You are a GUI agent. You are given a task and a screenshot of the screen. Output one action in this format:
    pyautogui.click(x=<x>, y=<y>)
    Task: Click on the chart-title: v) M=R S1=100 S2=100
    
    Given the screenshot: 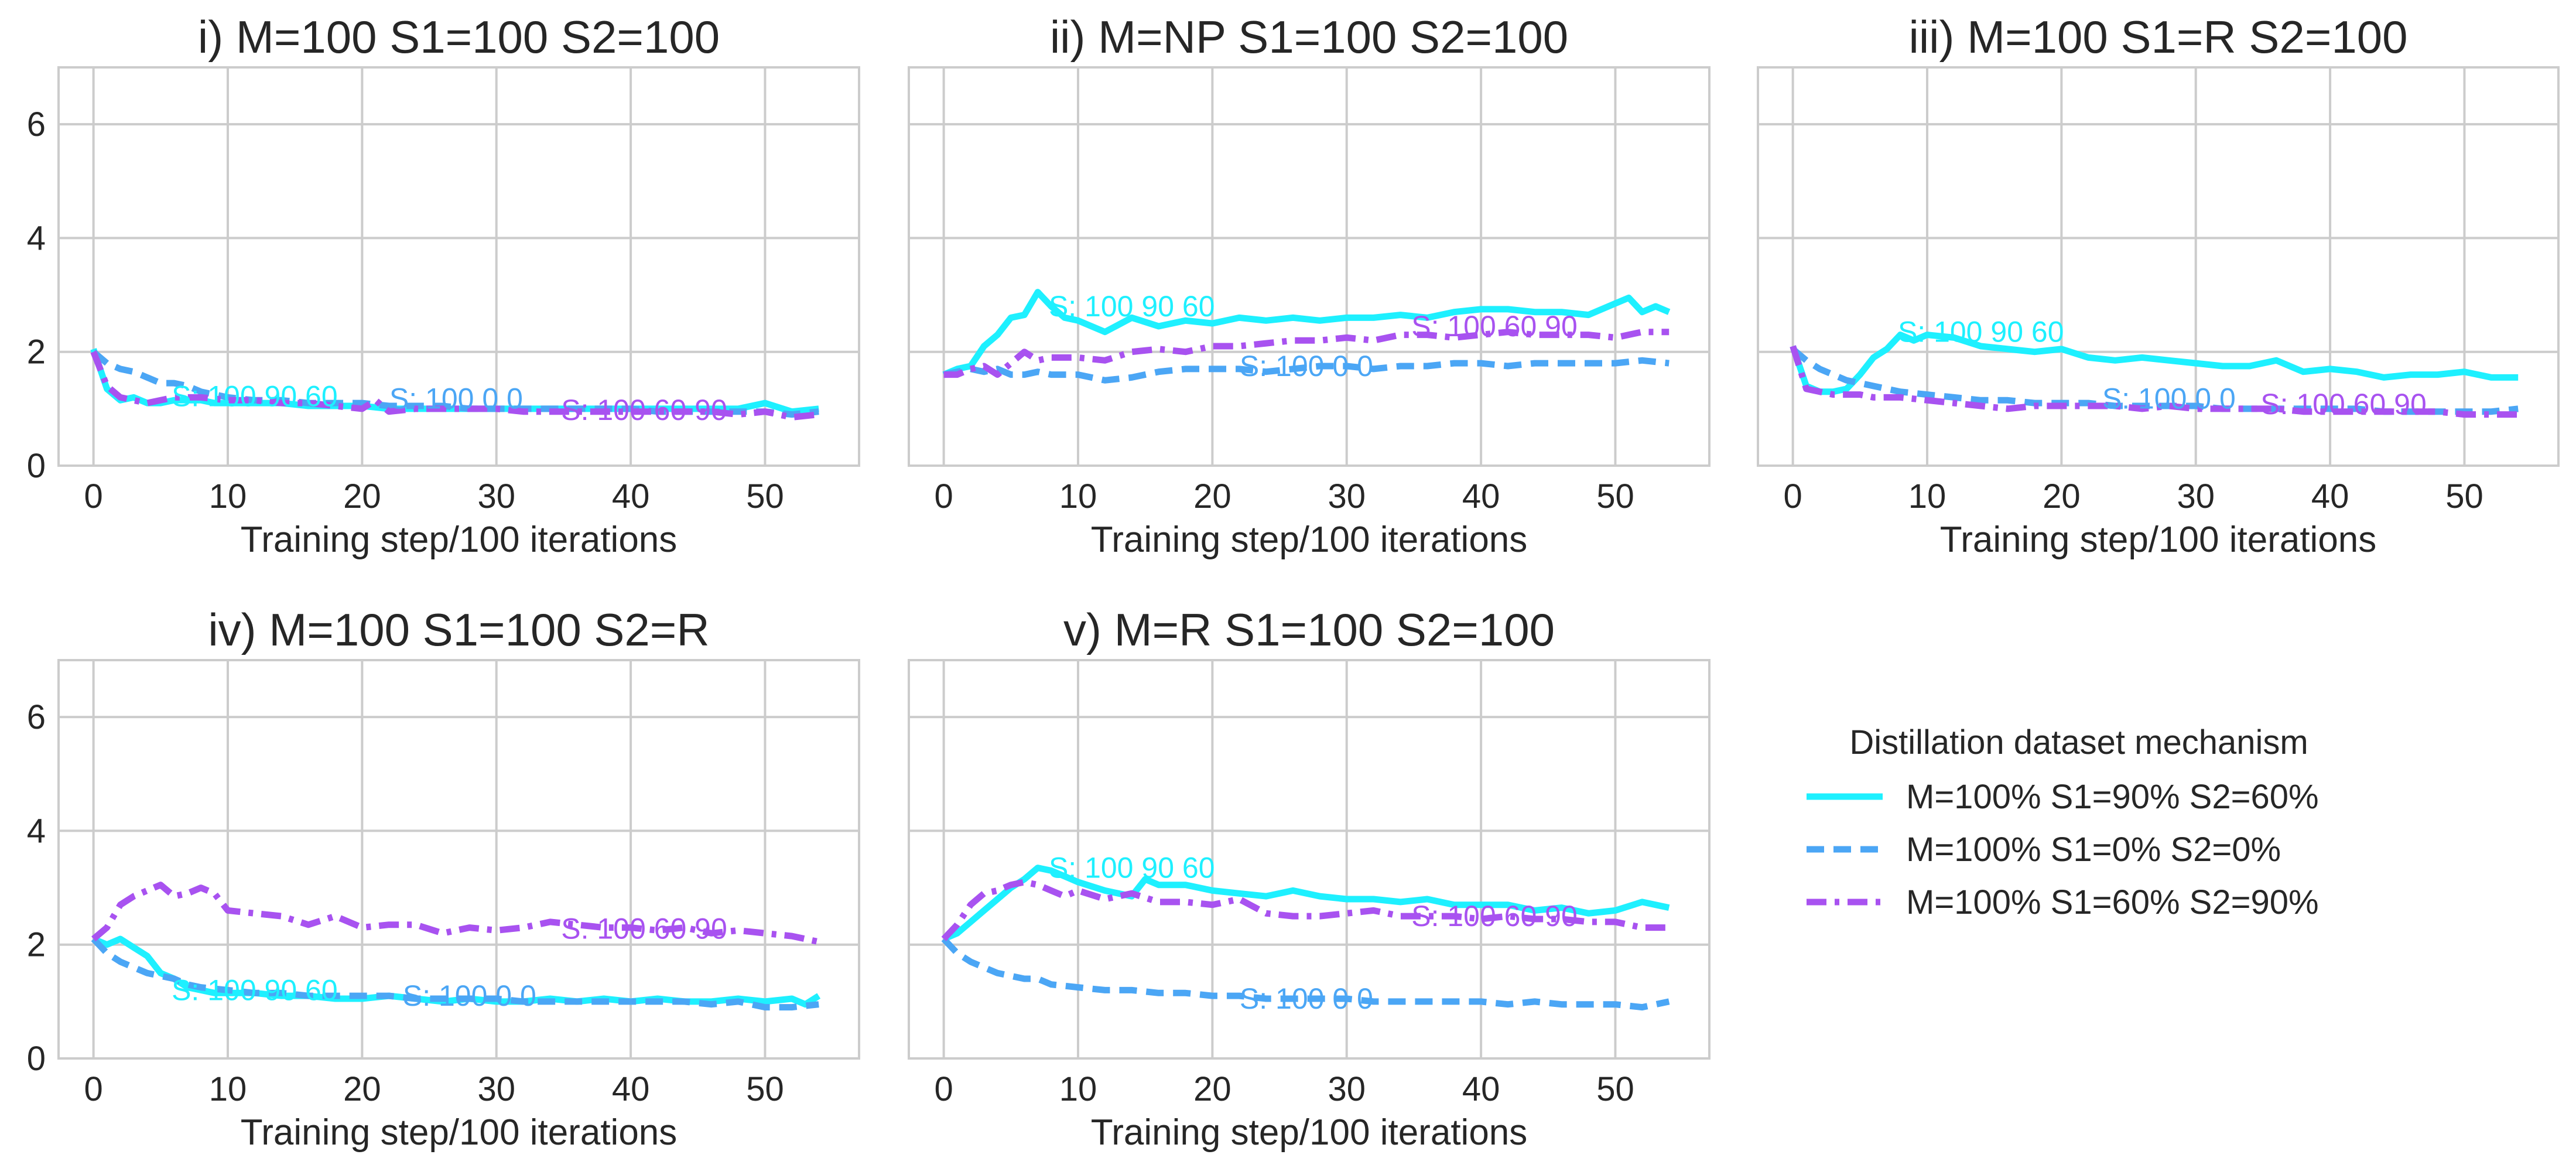 What is the action you would take?
    pyautogui.click(x=1309, y=629)
    